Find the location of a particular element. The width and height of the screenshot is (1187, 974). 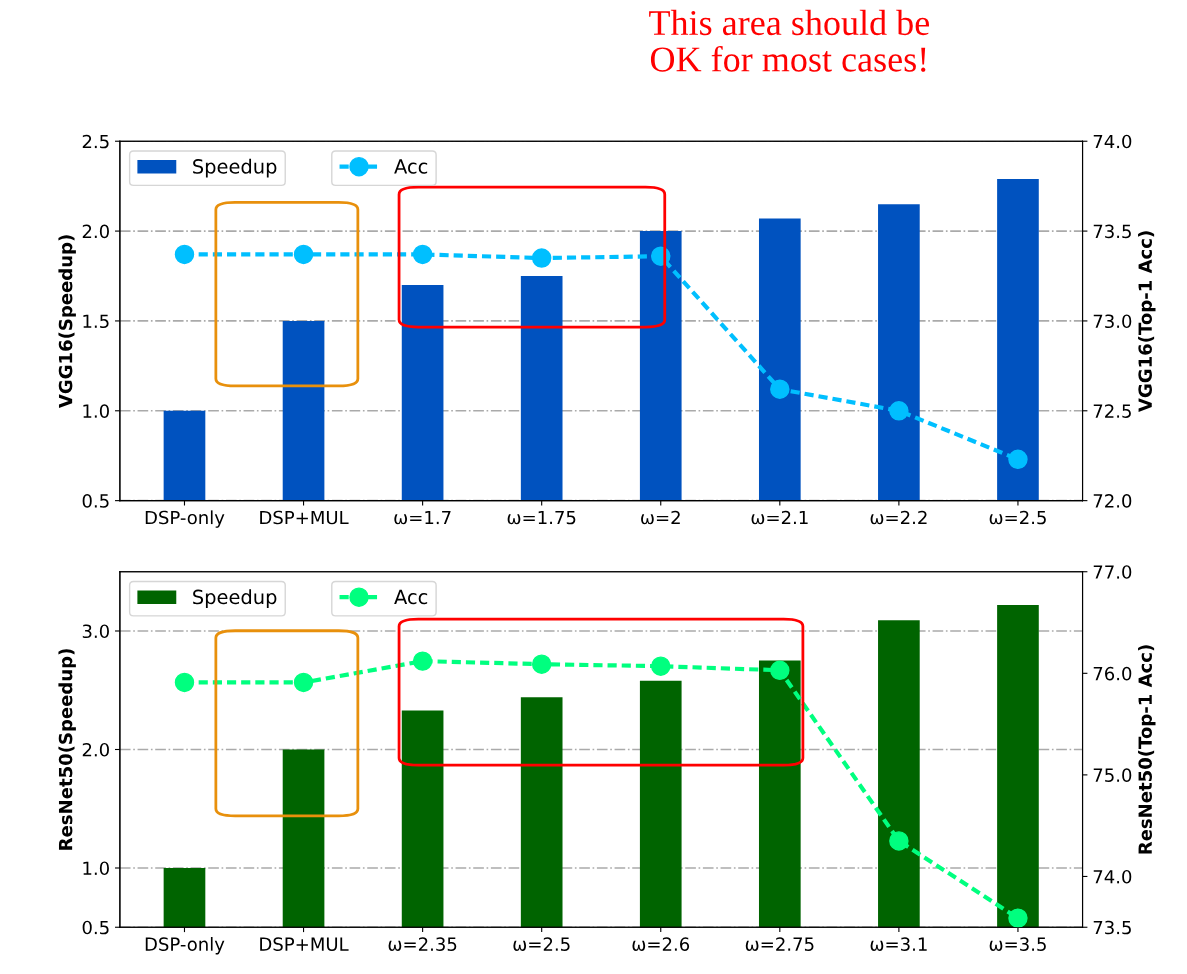

y-tick-label: 1.5 is located at coordinates (96, 321).